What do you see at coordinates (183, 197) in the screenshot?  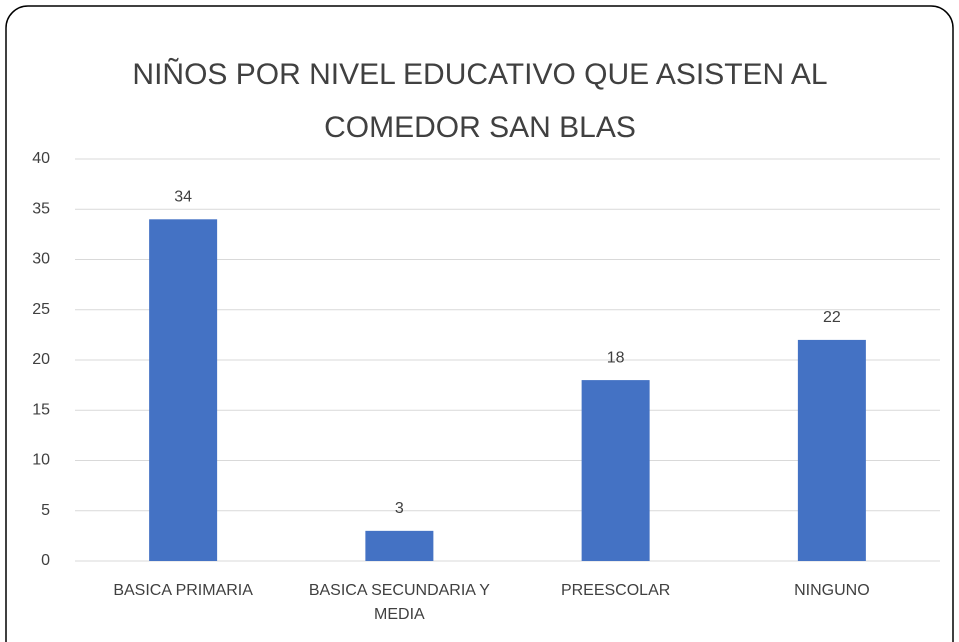 I see `data-label: 34` at bounding box center [183, 197].